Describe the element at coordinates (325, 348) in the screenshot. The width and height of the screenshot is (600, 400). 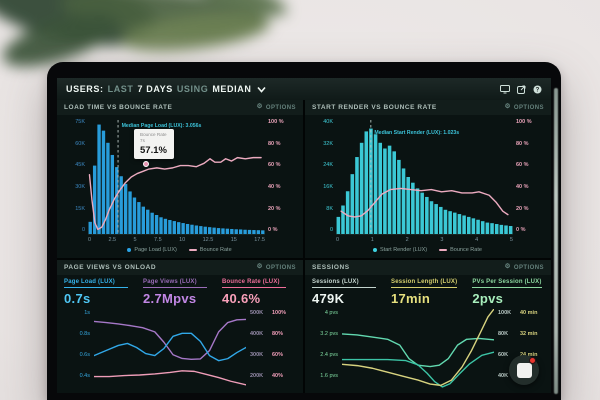
I see `y-axis-left: 4 pvs 3.2 pvs 2.4 pvs 1.6 pvs` at that location.